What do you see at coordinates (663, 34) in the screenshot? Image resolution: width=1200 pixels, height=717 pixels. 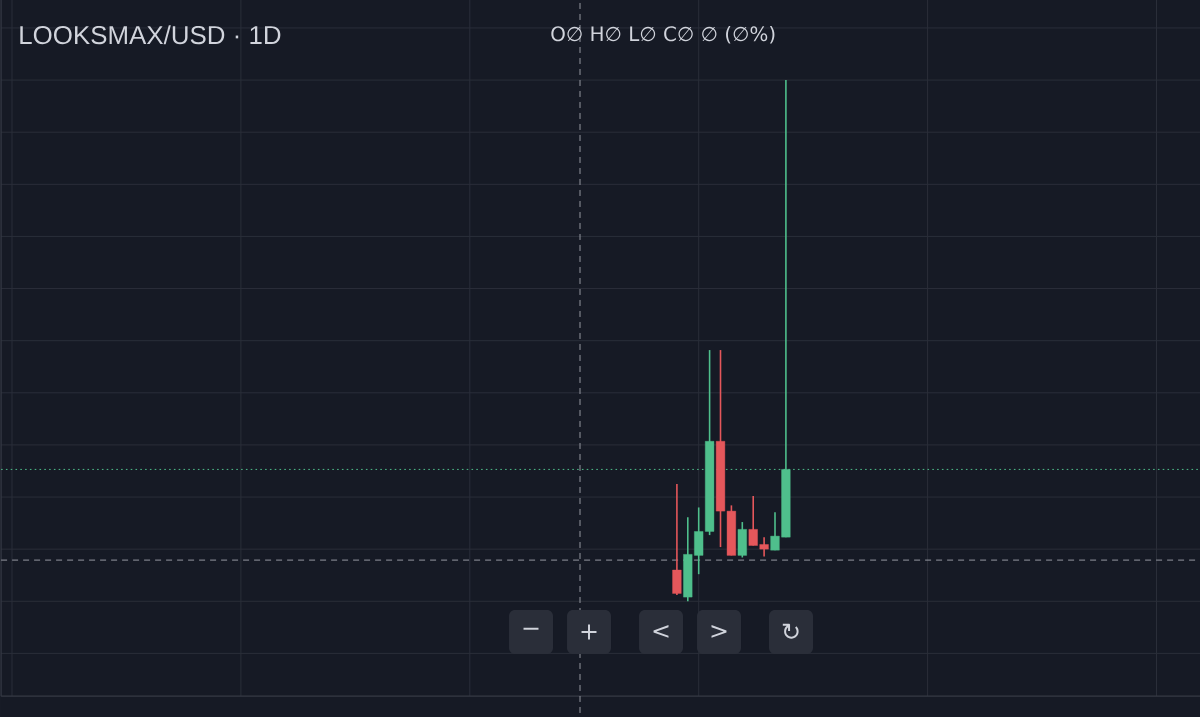 I see `text: O∅ H∅ L∅ C∅ ∅ (∅%)` at bounding box center [663, 34].